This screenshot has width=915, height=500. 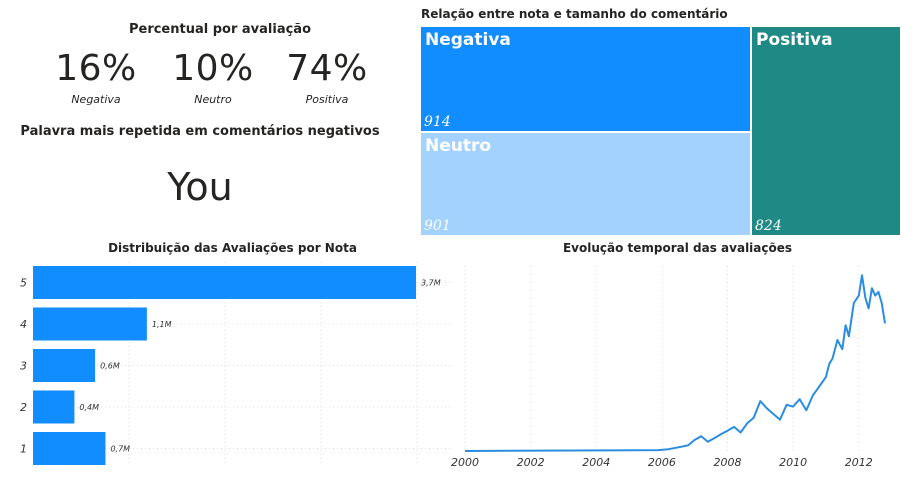 What do you see at coordinates (585, 184) in the screenshot?
I see `treemap-cell-neutro: Neutro 901` at bounding box center [585, 184].